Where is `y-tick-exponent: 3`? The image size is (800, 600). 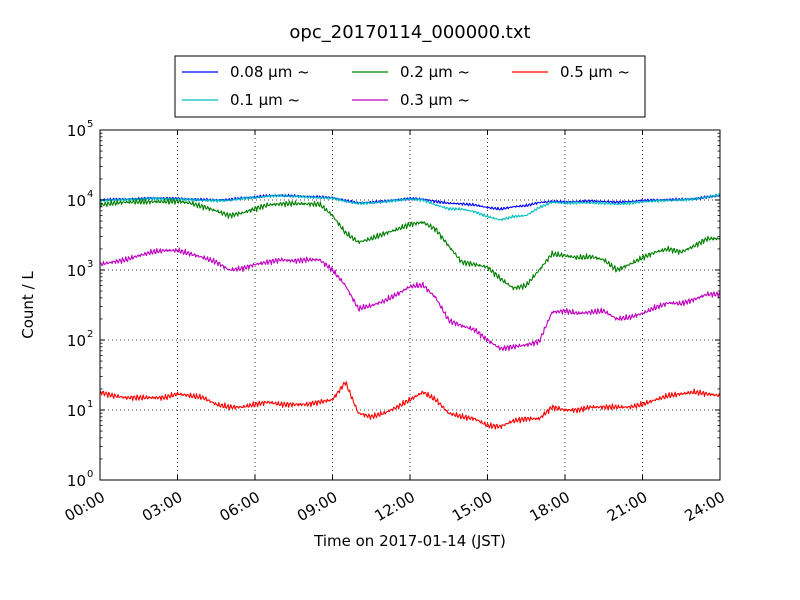
y-tick-exponent: 3 is located at coordinates (90, 264).